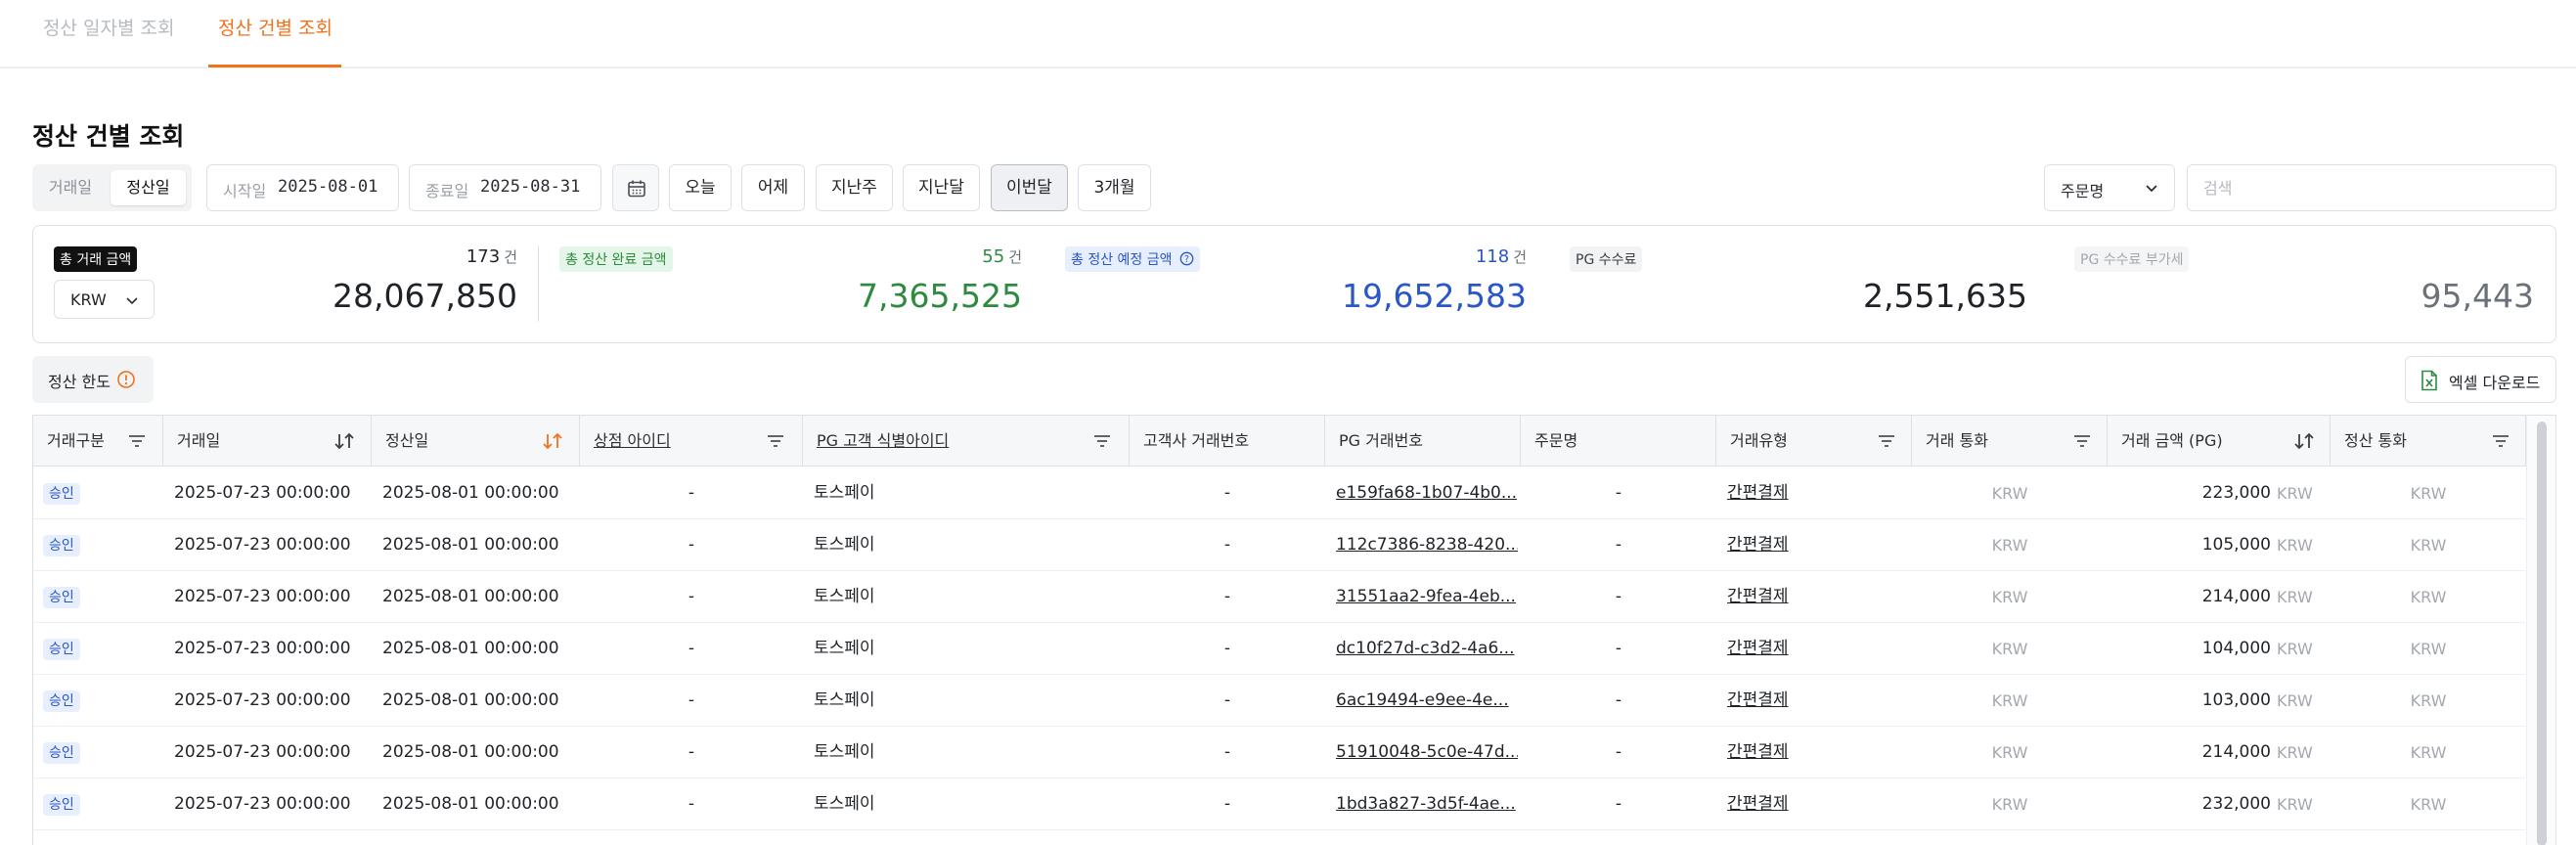 This screenshot has width=2576, height=845. What do you see at coordinates (476, 441) in the screenshot?
I see `column-header-settle-date: 정산일` at bounding box center [476, 441].